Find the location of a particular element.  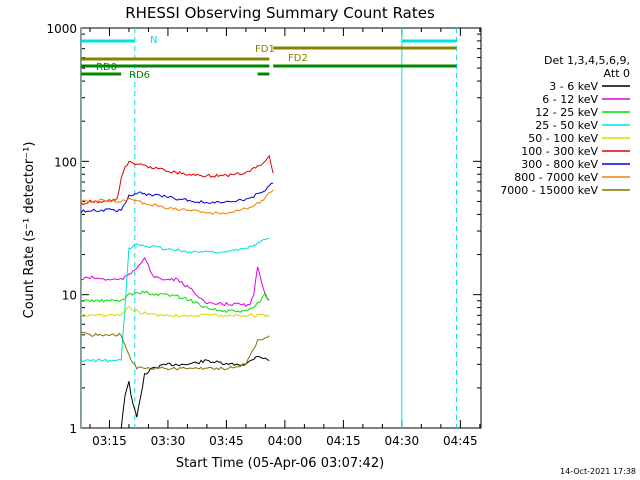

y-tick-label: 10 is located at coordinates (69, 296).